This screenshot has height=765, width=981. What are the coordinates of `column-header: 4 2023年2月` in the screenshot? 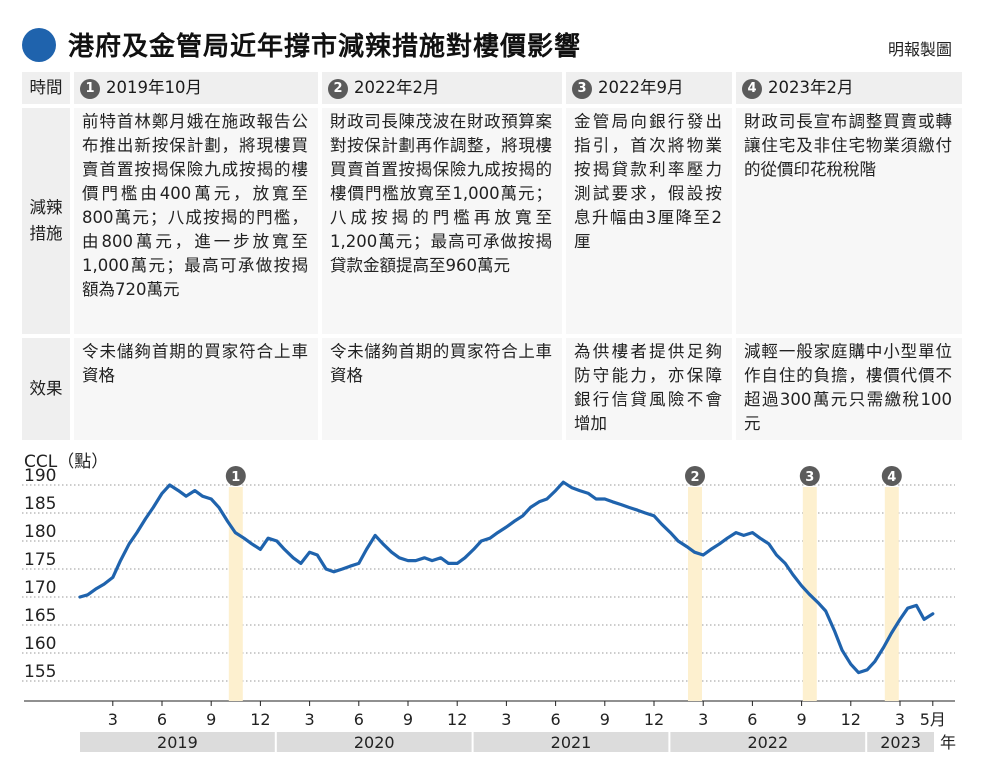 It's located at (849, 88).